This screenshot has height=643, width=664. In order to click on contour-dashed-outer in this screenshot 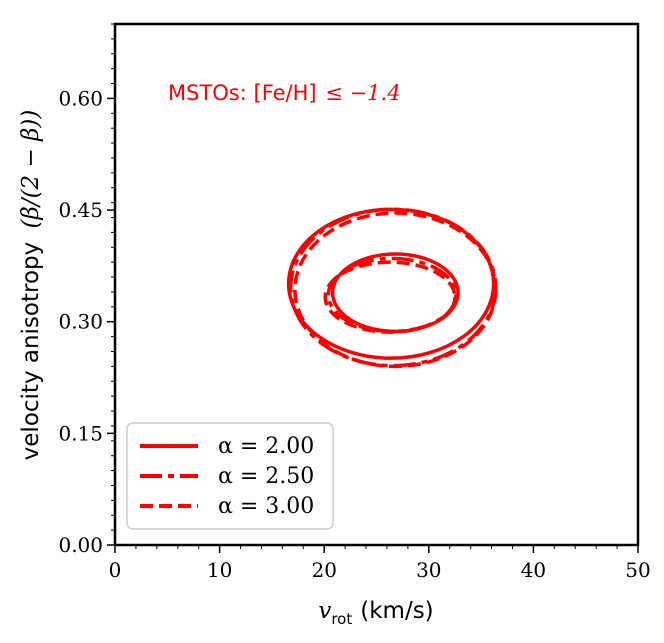, I will do `click(395, 290)`.